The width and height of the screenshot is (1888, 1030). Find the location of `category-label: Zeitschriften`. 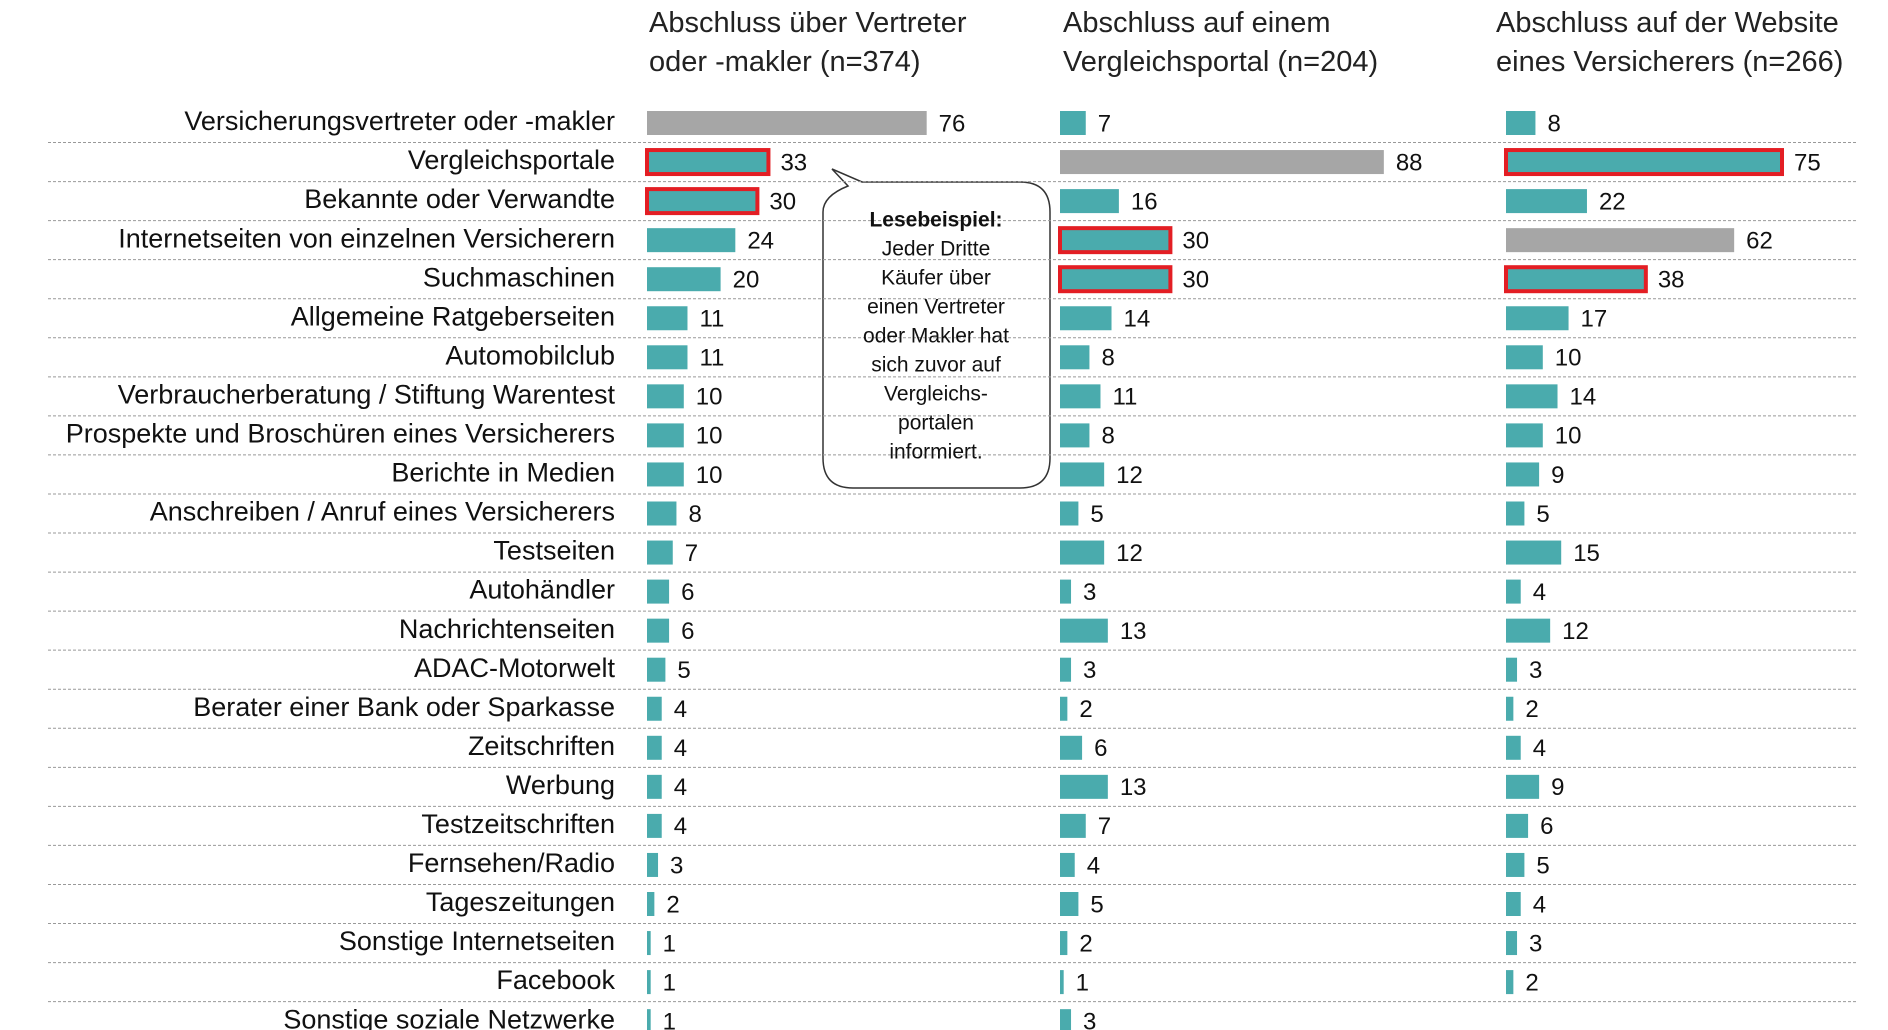

category-label: Zeitschriften is located at coordinates (541, 746).